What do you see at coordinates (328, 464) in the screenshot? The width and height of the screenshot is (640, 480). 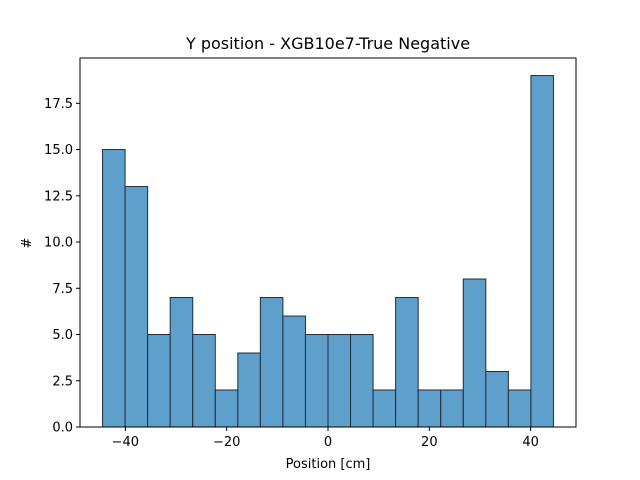 I see `x-axis-label: Position [cm]` at bounding box center [328, 464].